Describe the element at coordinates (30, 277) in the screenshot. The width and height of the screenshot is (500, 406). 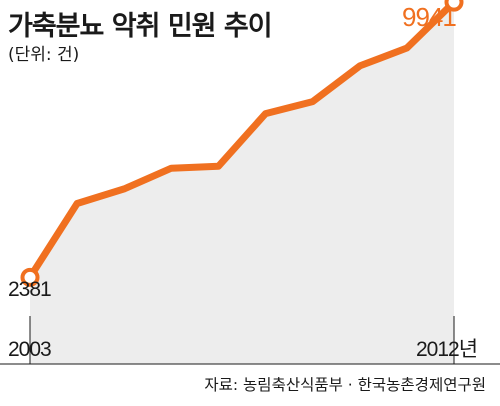
I see `data-point-first` at that location.